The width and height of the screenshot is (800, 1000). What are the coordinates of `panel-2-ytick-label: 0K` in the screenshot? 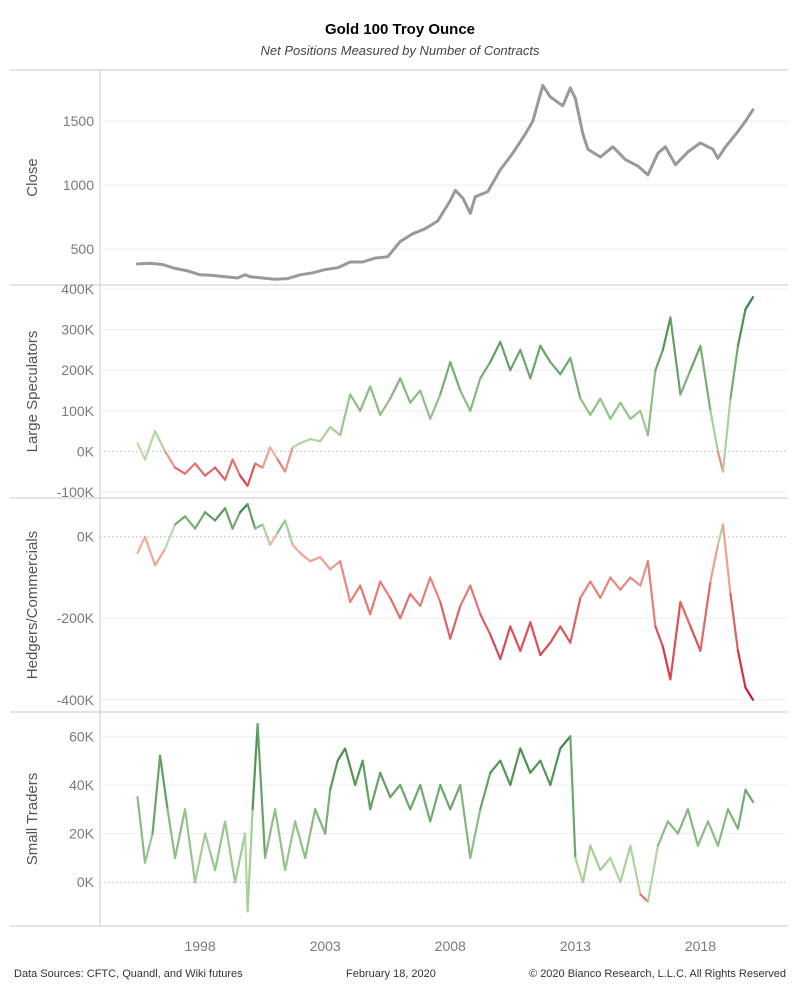 It's located at (86, 451).